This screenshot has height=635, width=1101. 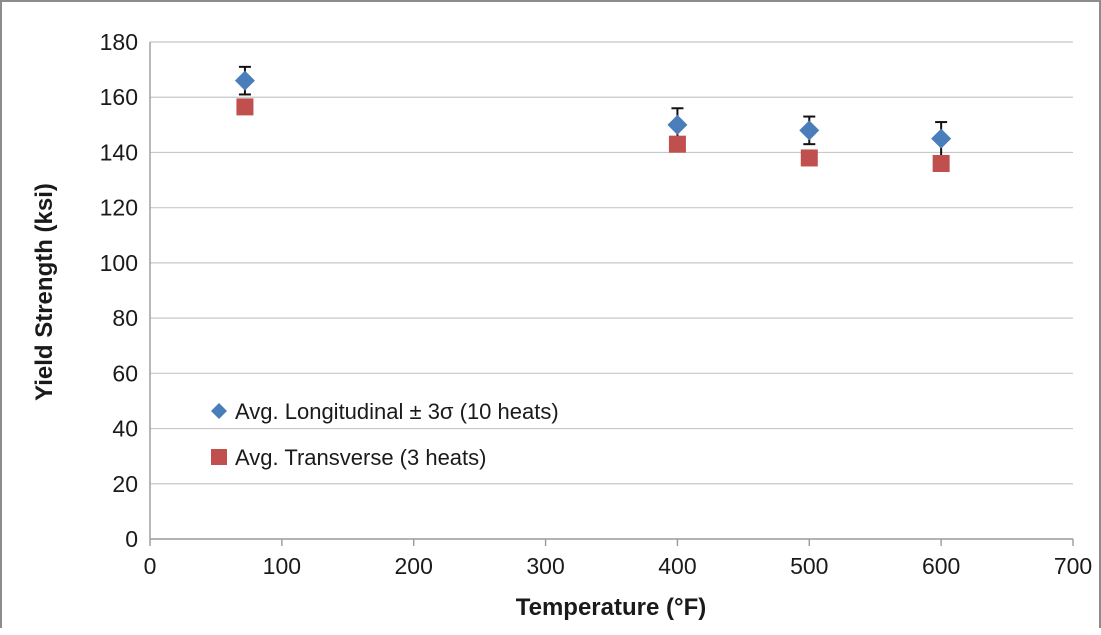 What do you see at coordinates (125, 429) in the screenshot?
I see `y-tick-label: 40` at bounding box center [125, 429].